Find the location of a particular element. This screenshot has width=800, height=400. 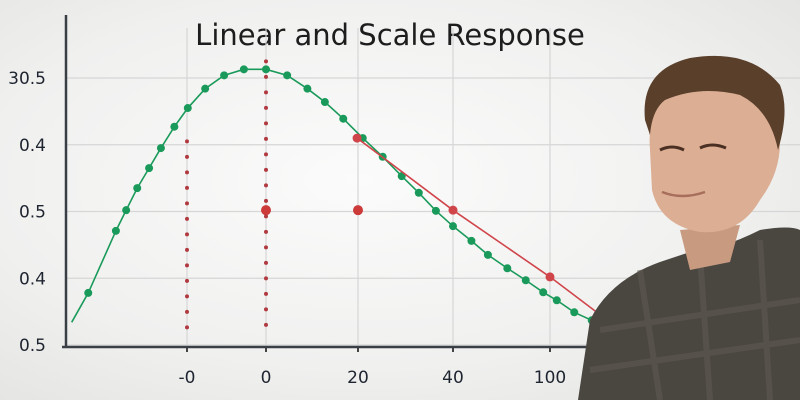

x-tick-label: 100 is located at coordinates (550, 378).